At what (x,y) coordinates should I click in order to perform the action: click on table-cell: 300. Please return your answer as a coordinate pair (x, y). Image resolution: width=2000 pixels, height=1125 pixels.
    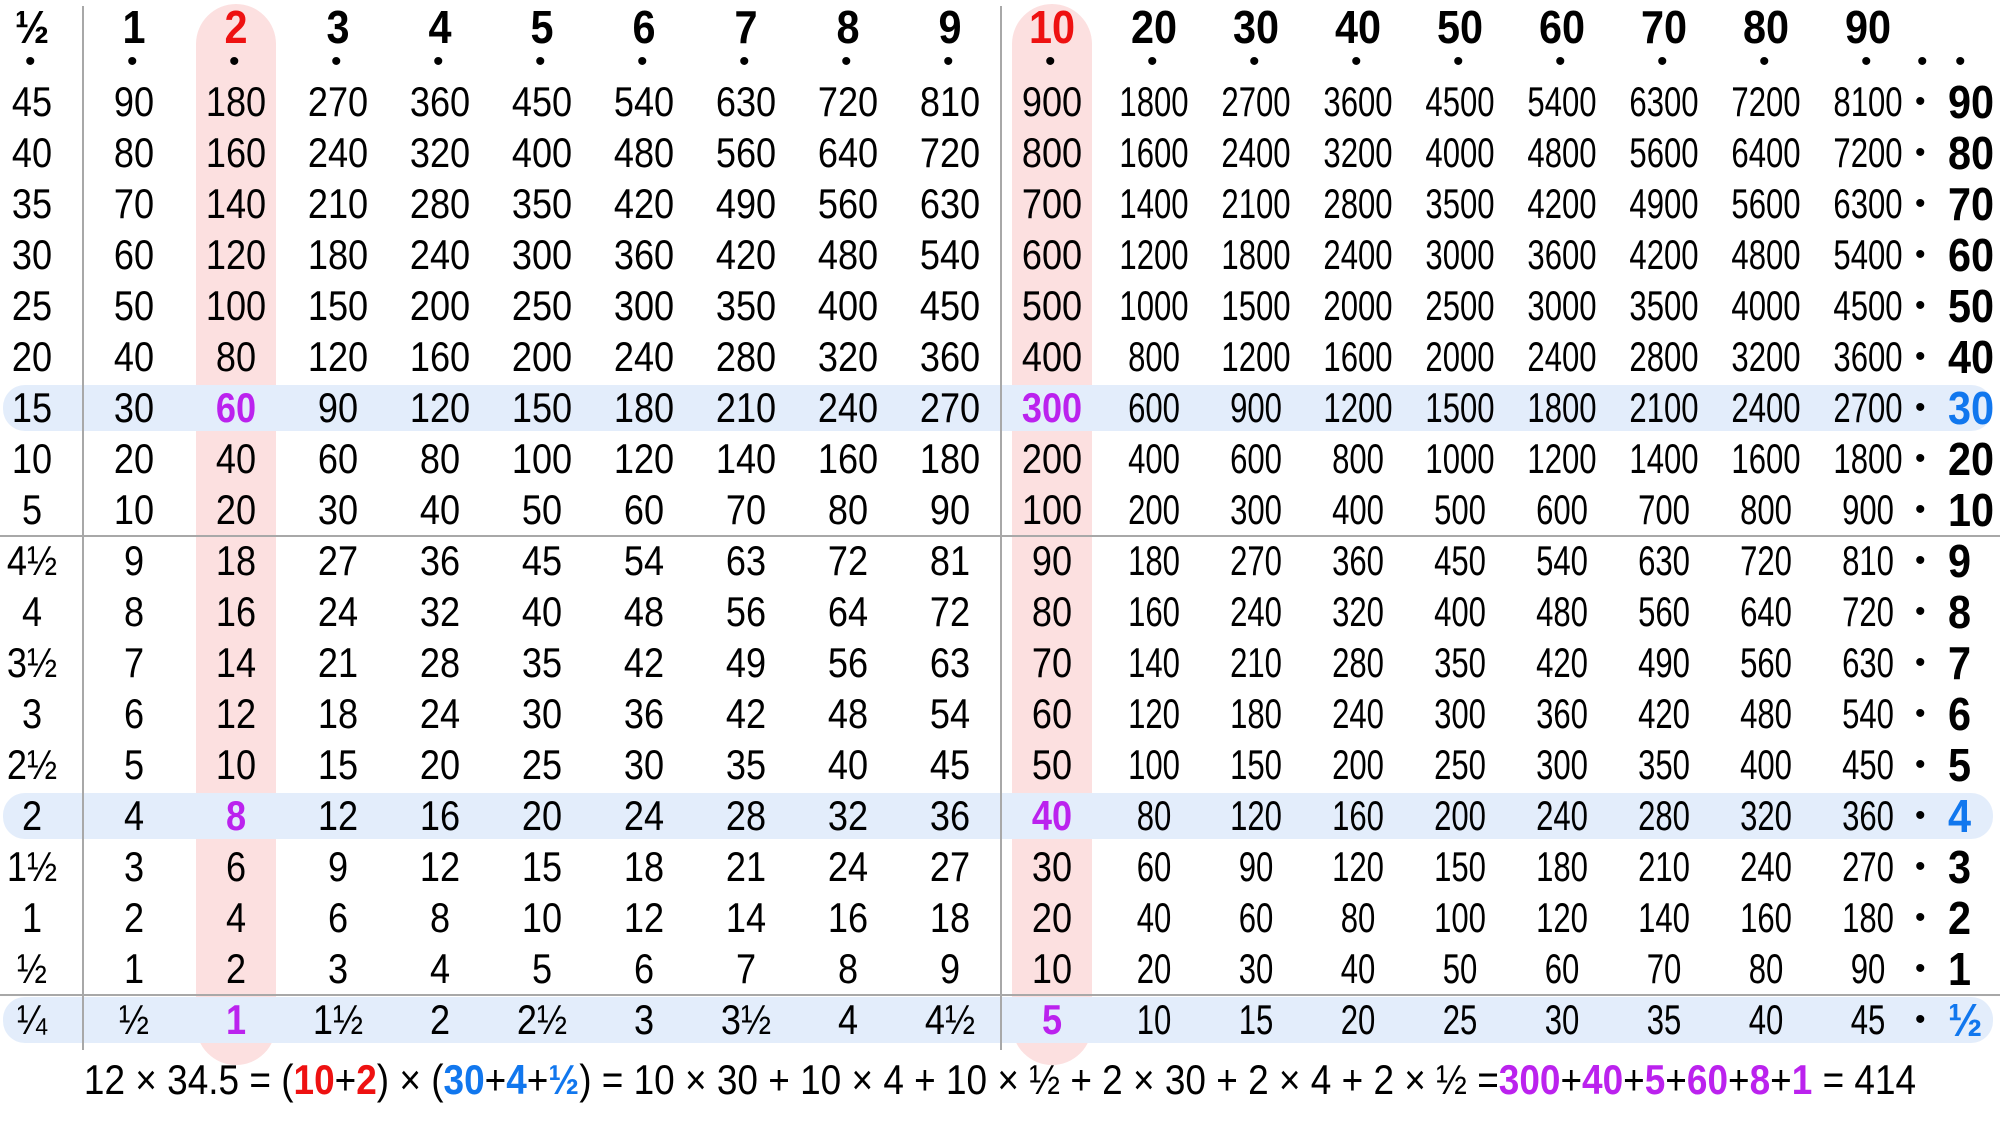
    Looking at the image, I should click on (1052, 407).